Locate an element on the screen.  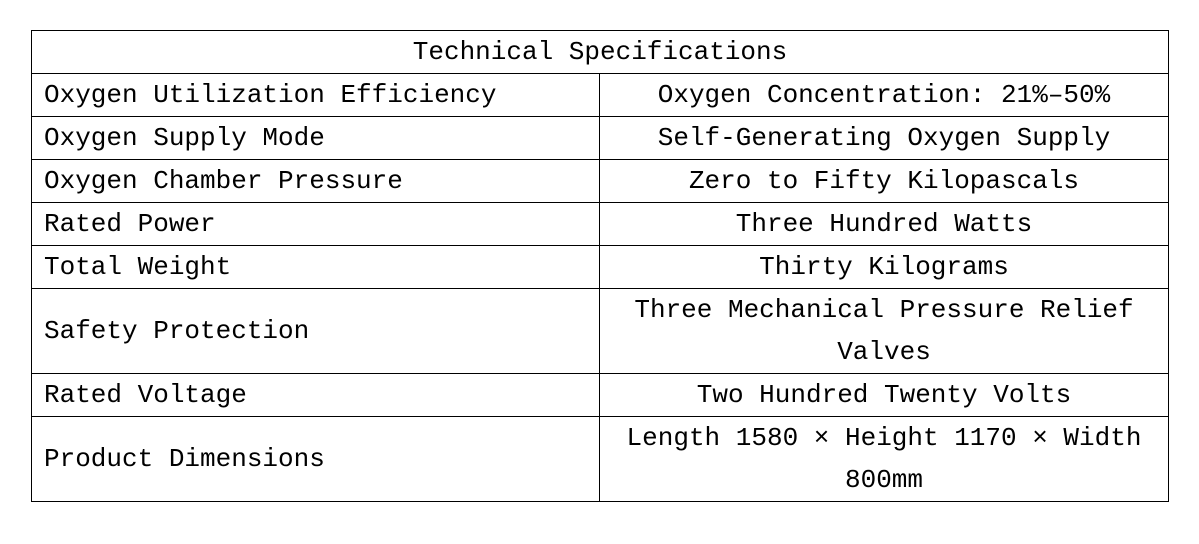
spec-value: Oxygen Concentration: 21%–50% is located at coordinates (884, 95).